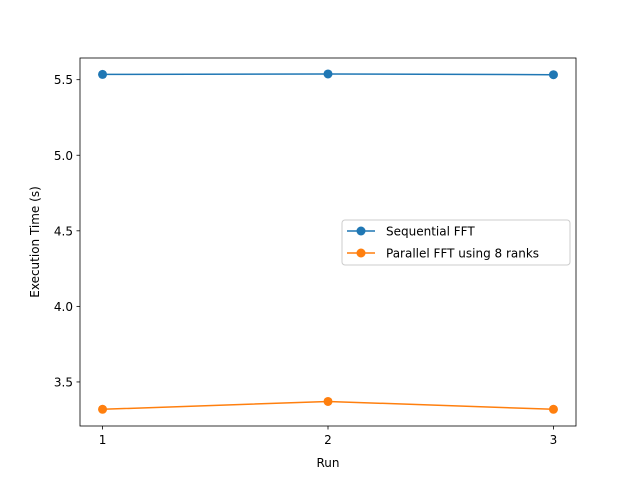 This screenshot has height=484, width=640. I want to click on y-axis-label: Execution Time (s), so click(35, 242).